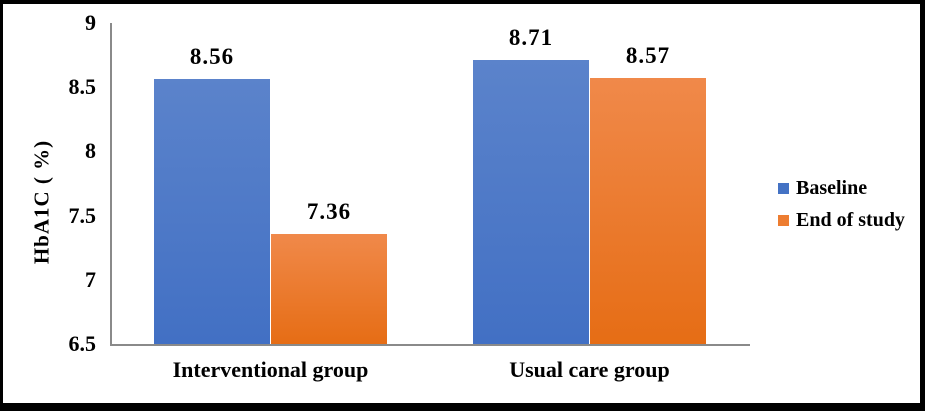 This screenshot has height=411, width=925. I want to click on legend-item-end-of-study: End of study, so click(841, 220).